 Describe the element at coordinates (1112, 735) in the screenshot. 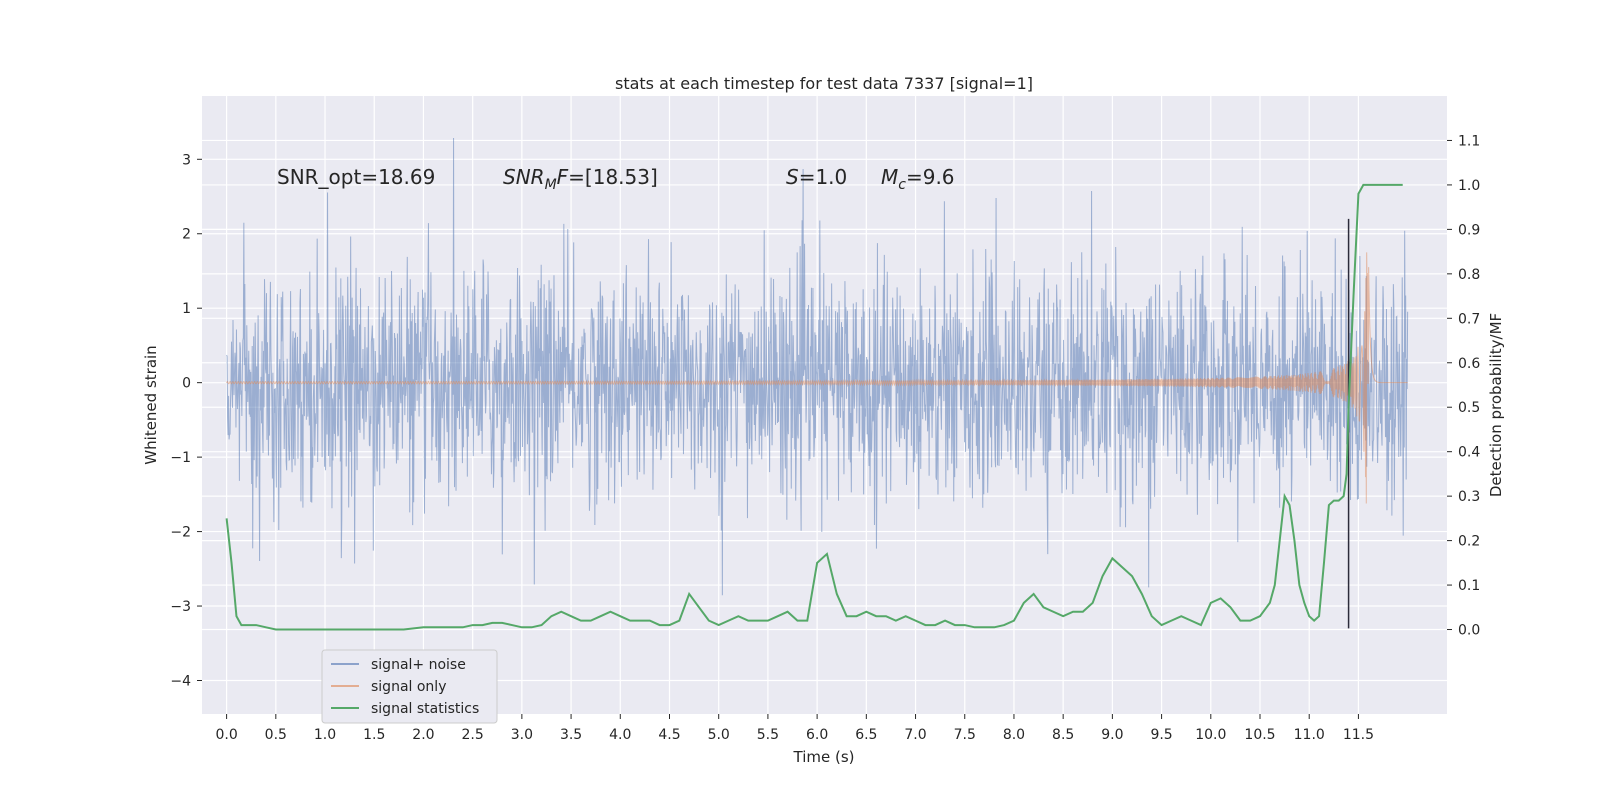

I see `x-tick-label: 9.0` at that location.